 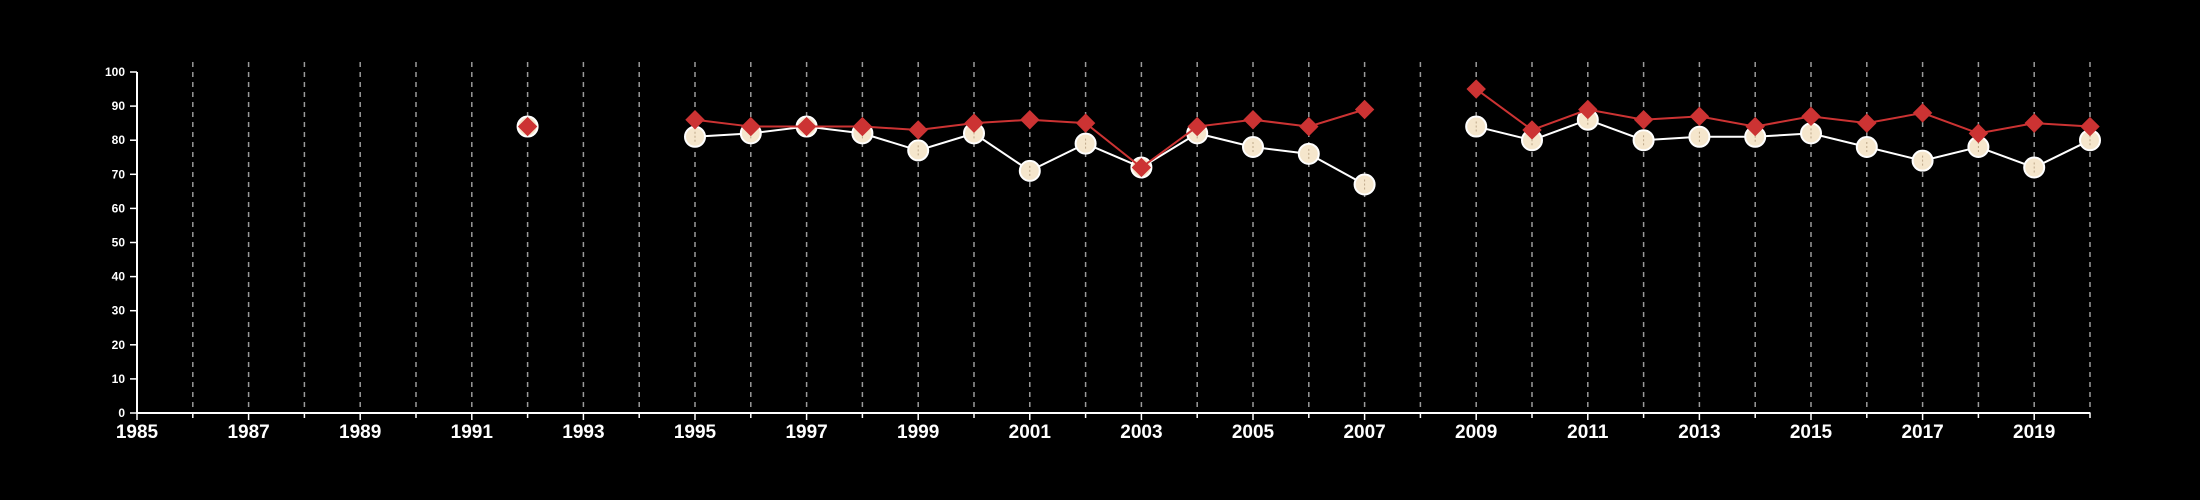 What do you see at coordinates (119, 106) in the screenshot?
I see `y-tick-label-90: 90` at bounding box center [119, 106].